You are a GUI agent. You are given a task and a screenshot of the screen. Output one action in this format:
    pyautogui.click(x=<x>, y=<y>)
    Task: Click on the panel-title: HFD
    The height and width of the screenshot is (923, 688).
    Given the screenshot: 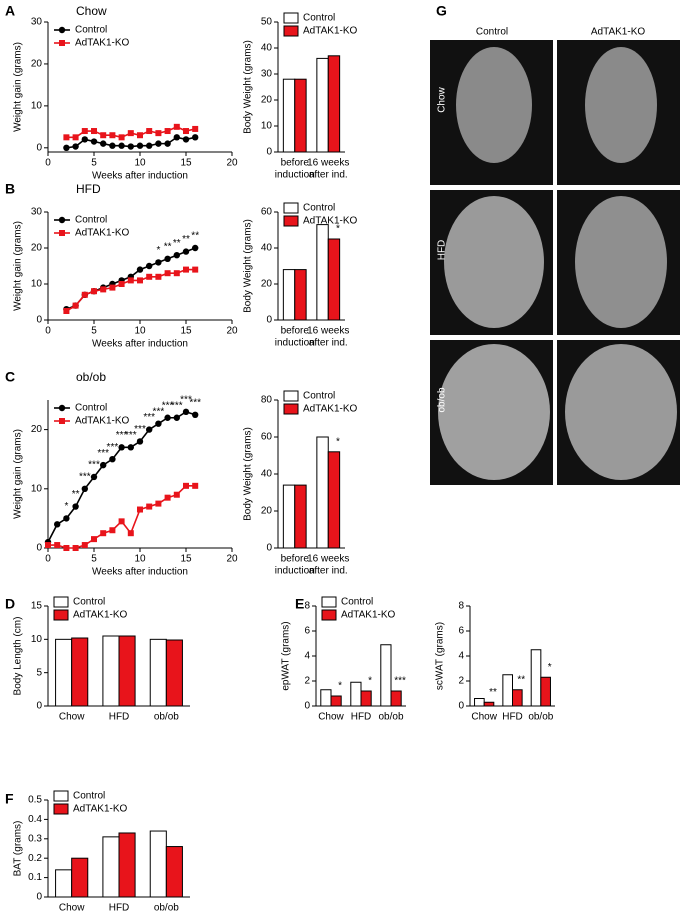 What is the action you would take?
    pyautogui.click(x=88, y=189)
    